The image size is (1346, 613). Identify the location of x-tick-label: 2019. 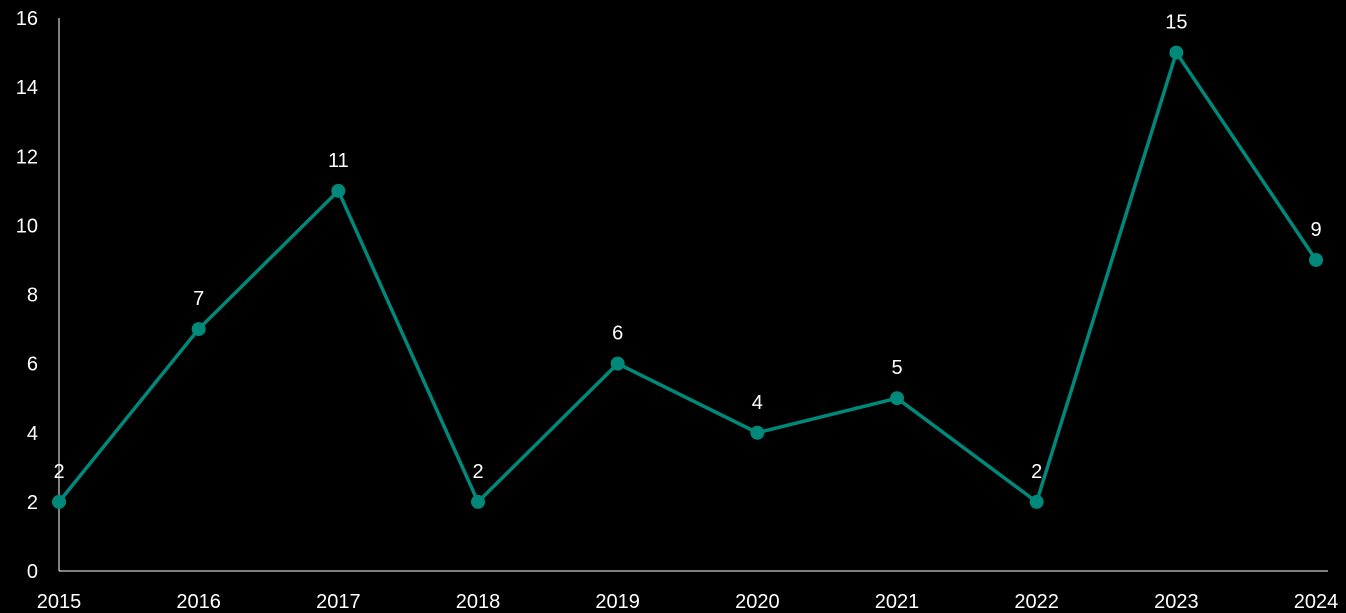
(617, 602).